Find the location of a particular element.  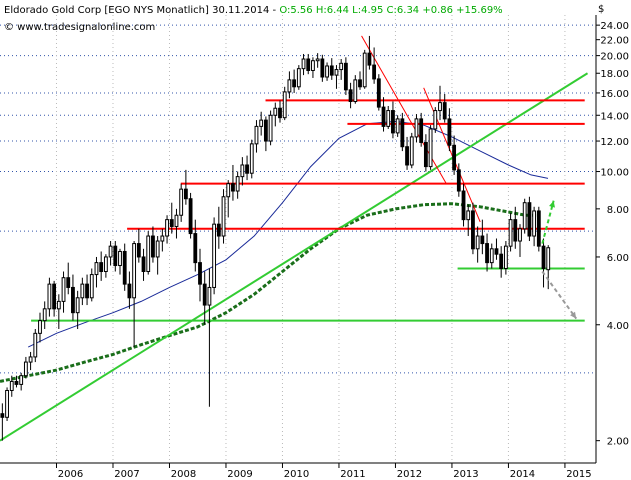

x-axis: 2006 2007 2008 2009 2010 2011 2012 2013 2014 2015 is located at coordinates (323, 471).